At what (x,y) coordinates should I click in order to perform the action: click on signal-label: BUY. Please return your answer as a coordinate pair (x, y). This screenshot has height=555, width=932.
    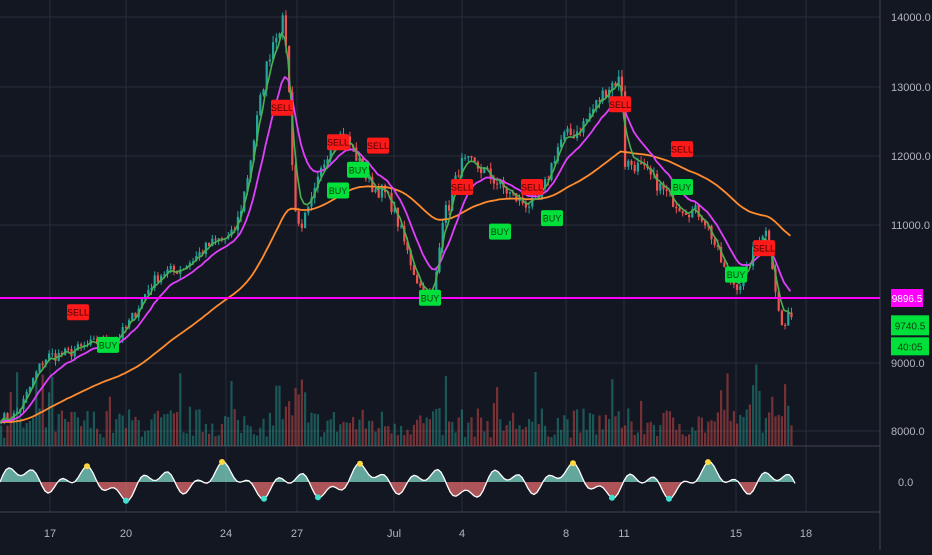
    Looking at the image, I should click on (338, 191).